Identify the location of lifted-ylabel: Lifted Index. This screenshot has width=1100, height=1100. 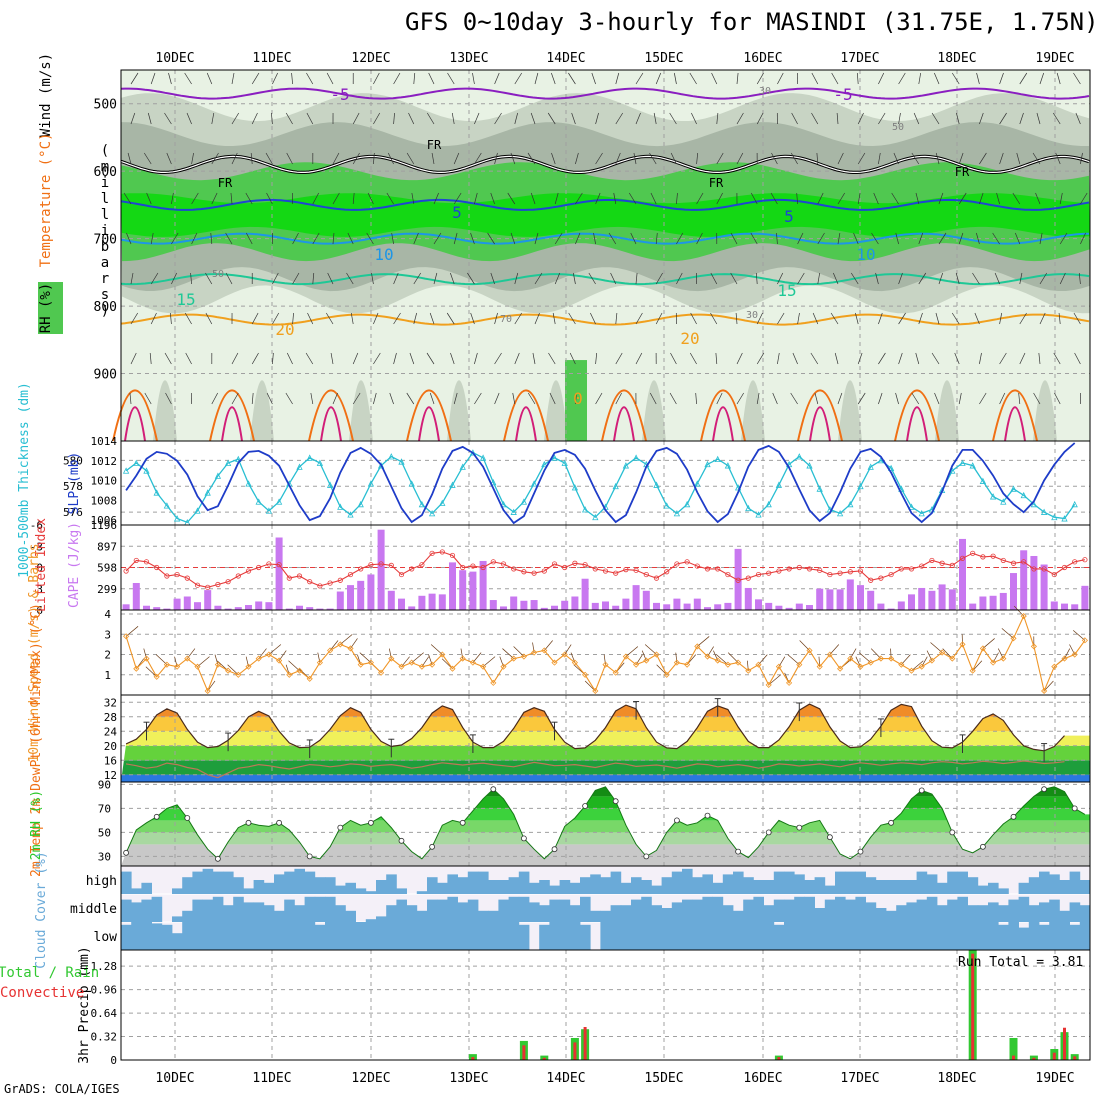
(41, 565).